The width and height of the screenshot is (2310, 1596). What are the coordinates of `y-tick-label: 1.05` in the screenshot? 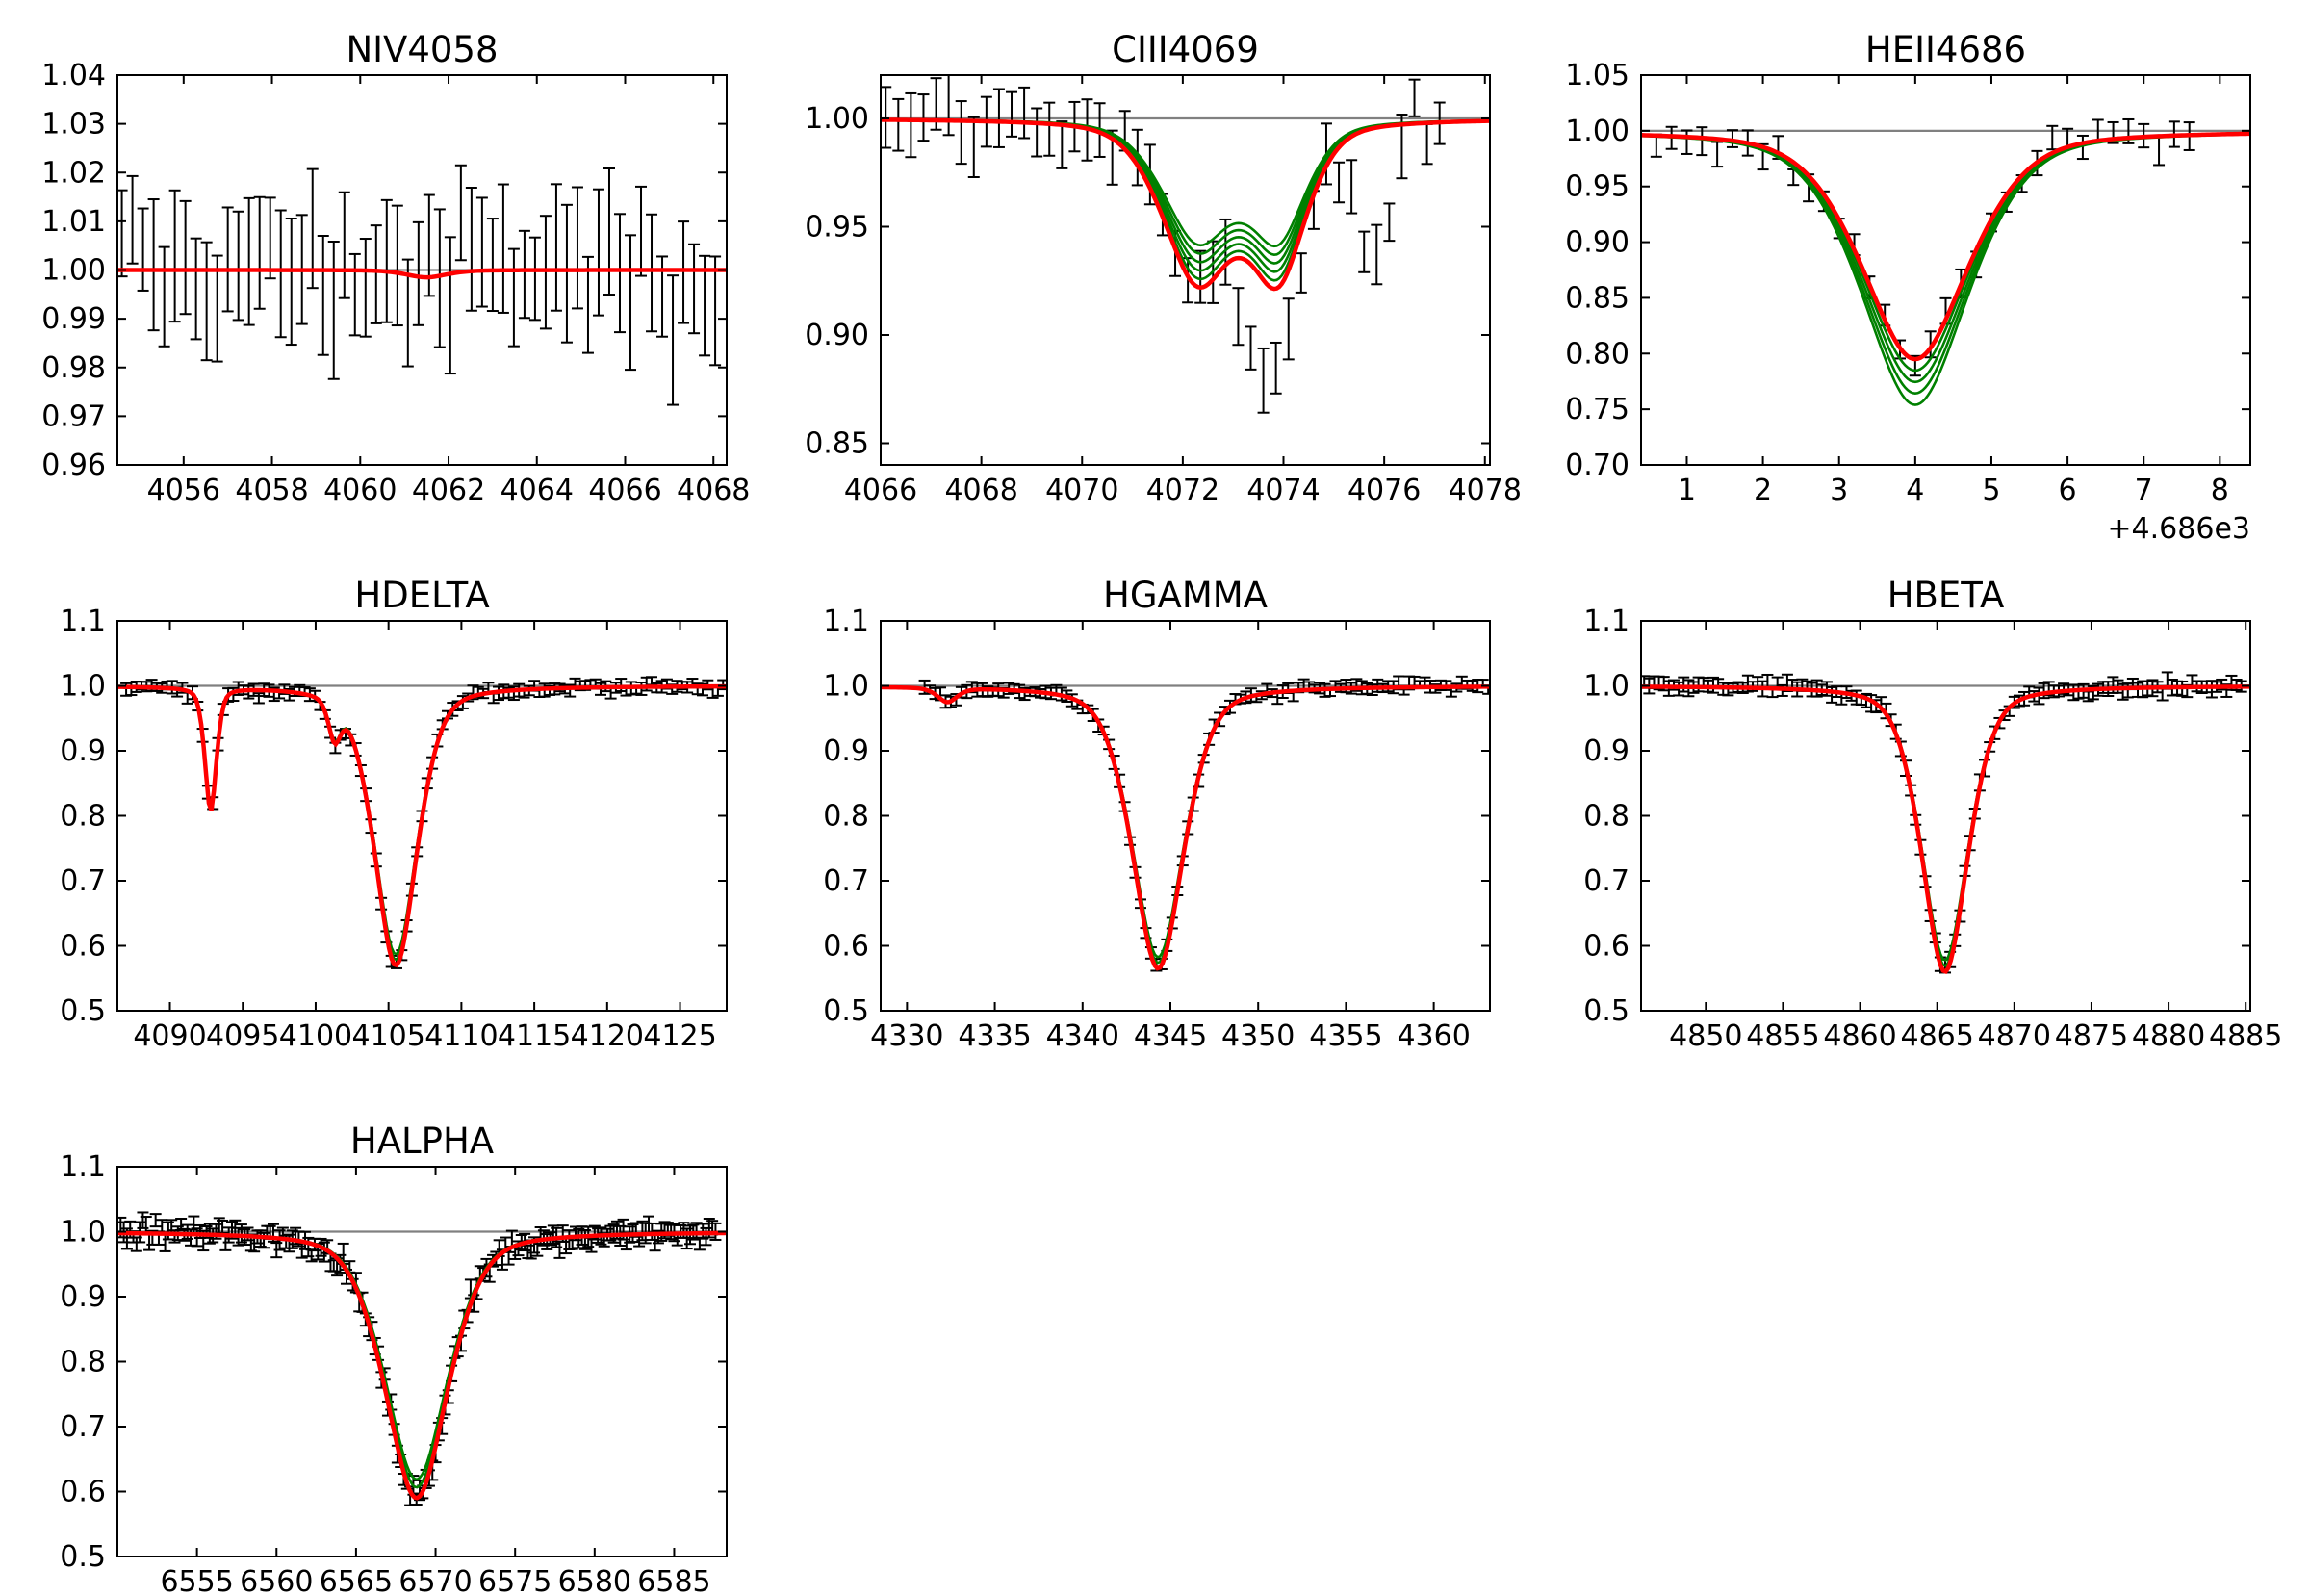 It's located at (1597, 75).